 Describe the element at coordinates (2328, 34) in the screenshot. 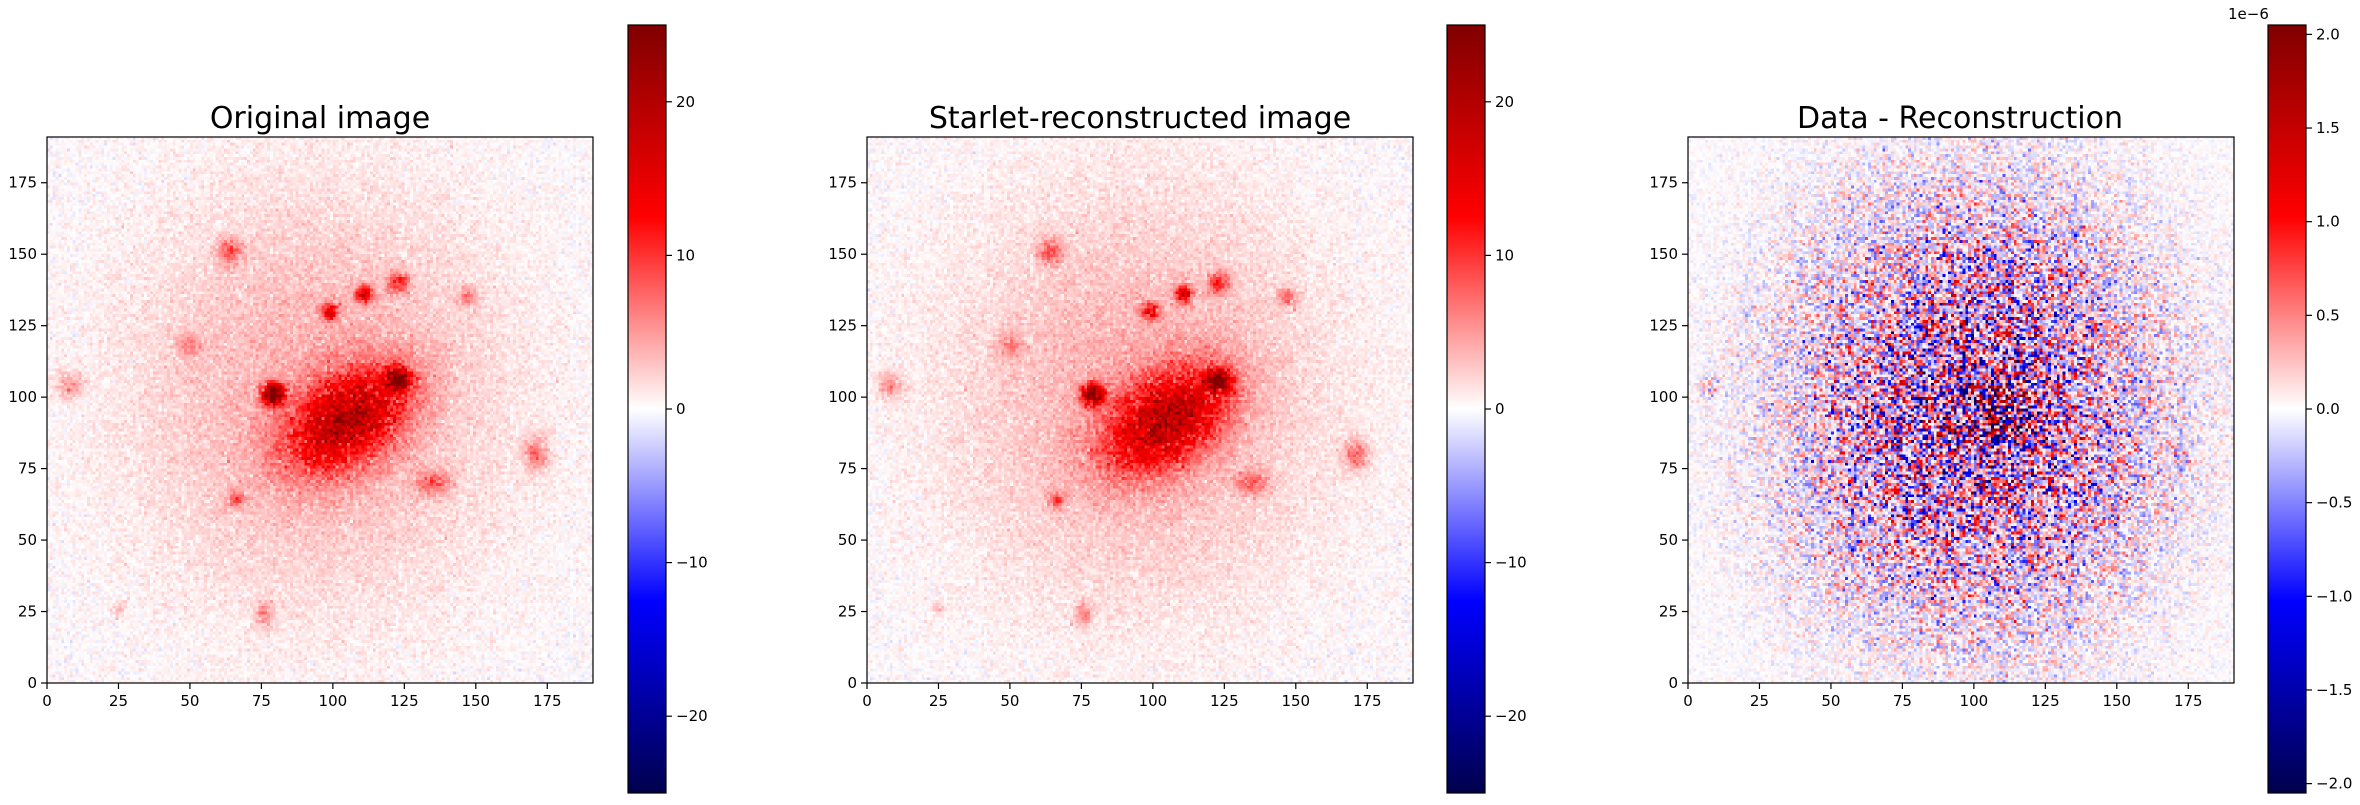

I see `colorbar-tick-label: 2.0` at that location.